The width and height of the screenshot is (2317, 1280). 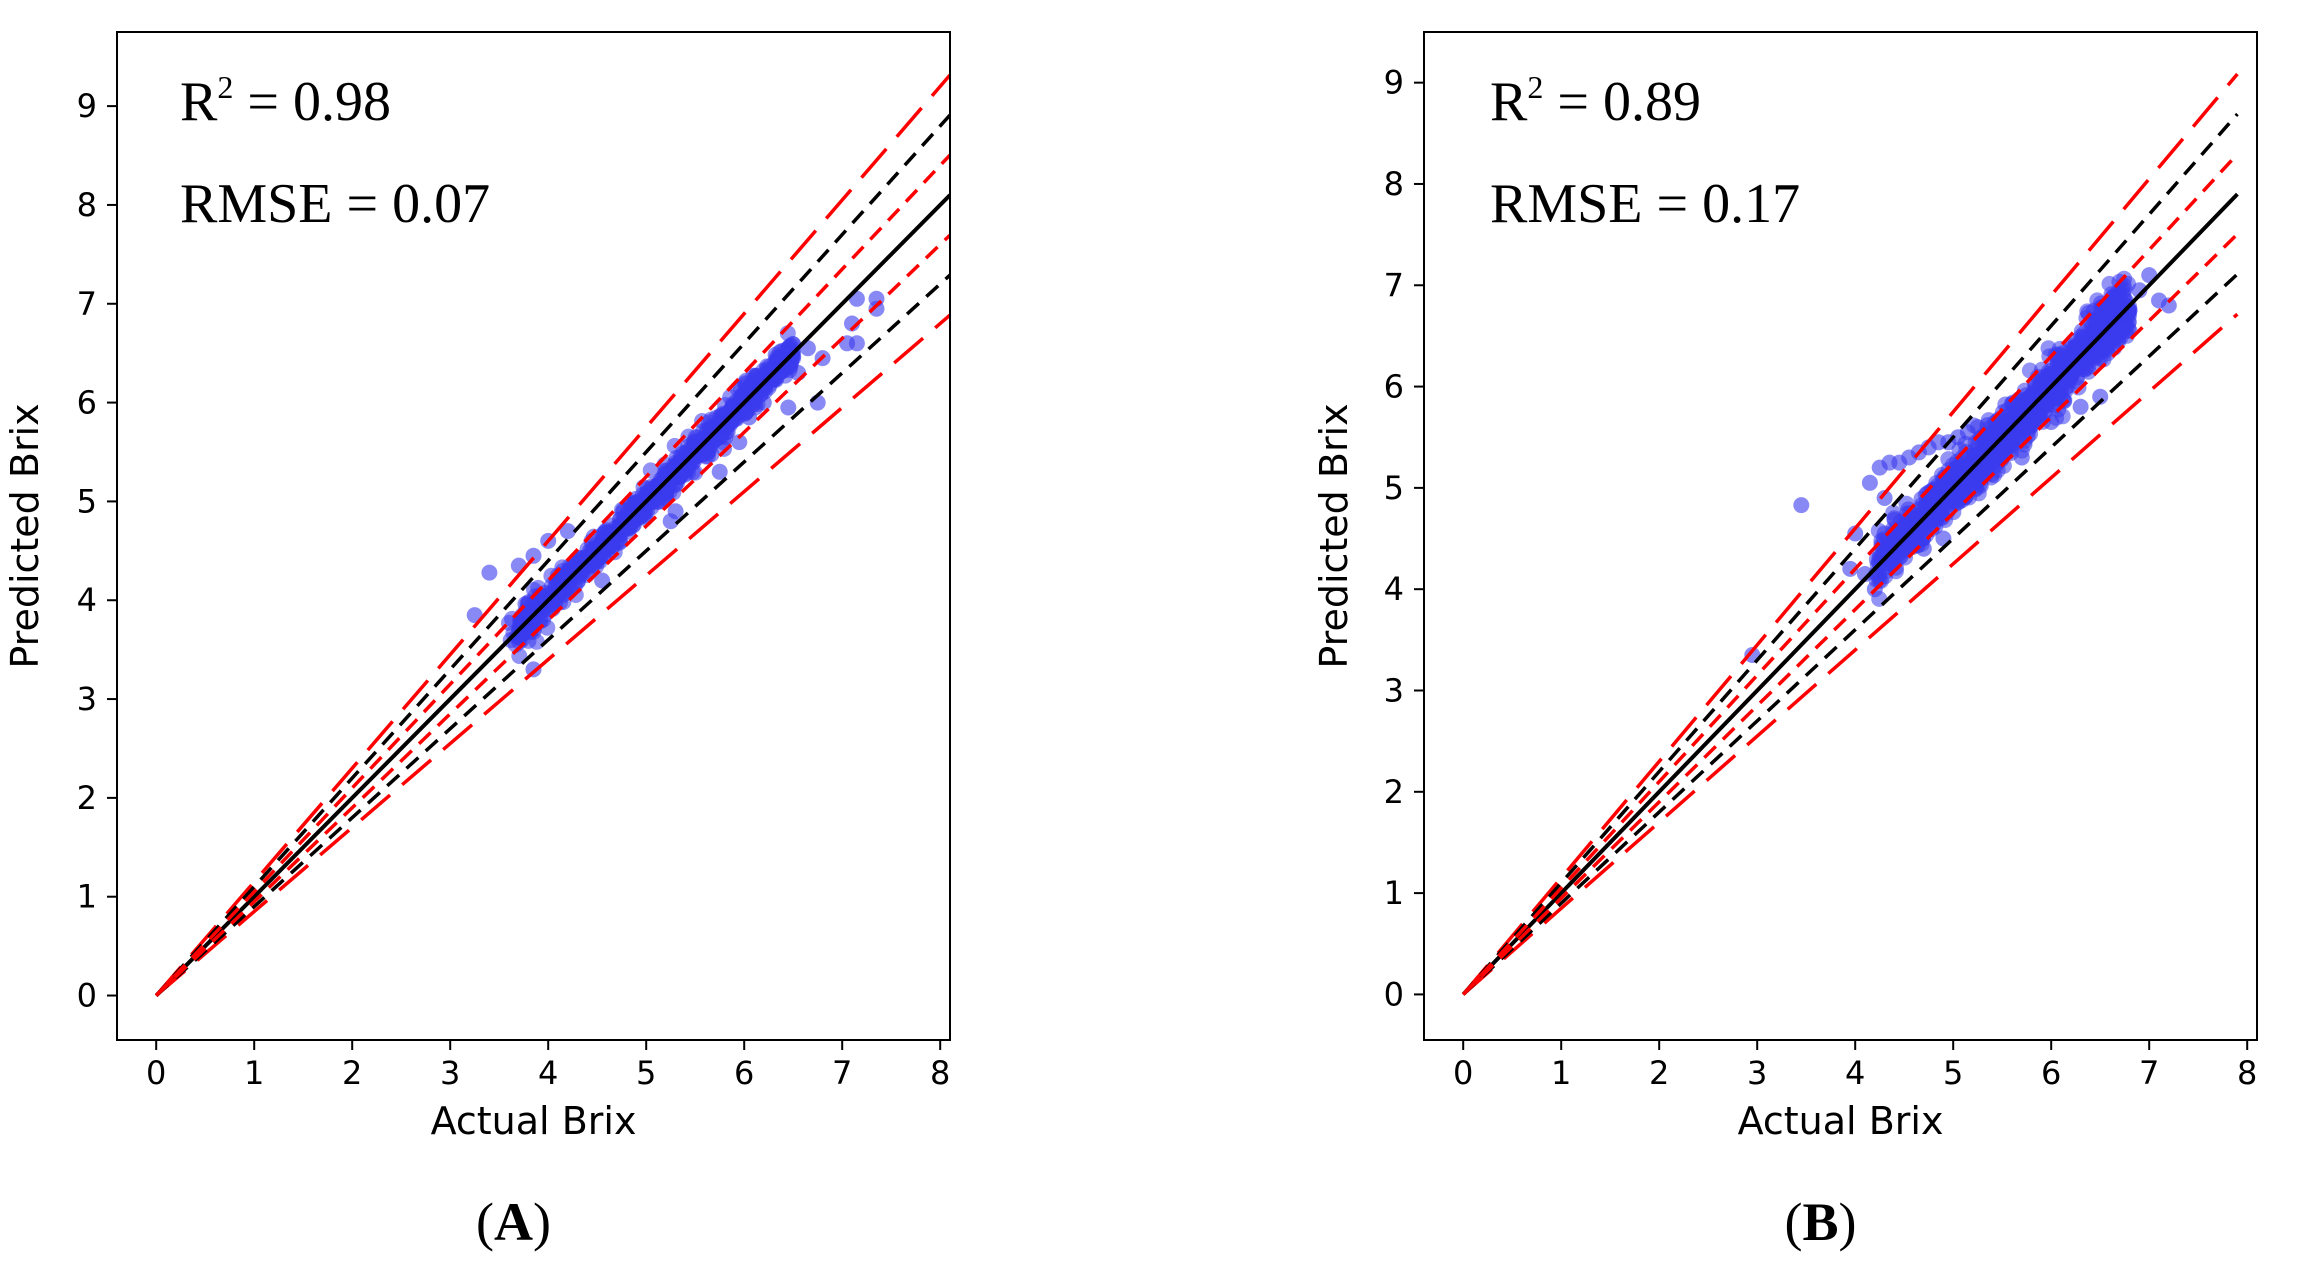 I want to click on panel-label-open-paren: (, so click(x=485, y=1222).